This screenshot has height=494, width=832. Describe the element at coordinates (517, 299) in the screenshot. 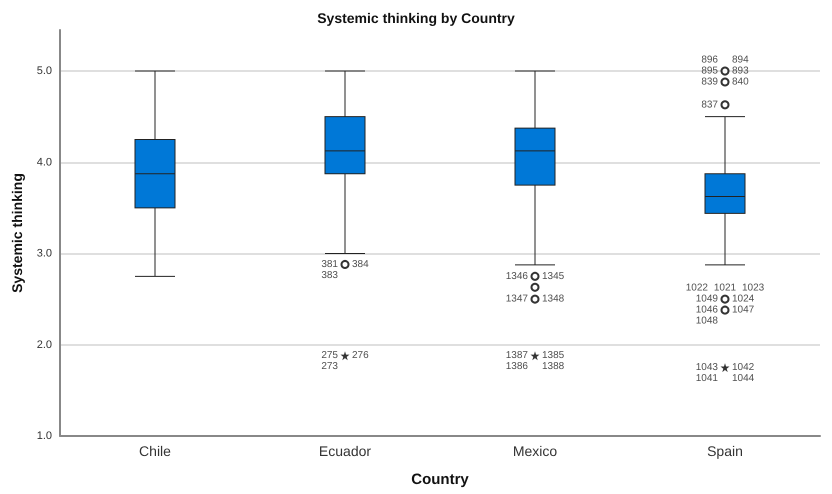

I see `annotation: 1347` at that location.